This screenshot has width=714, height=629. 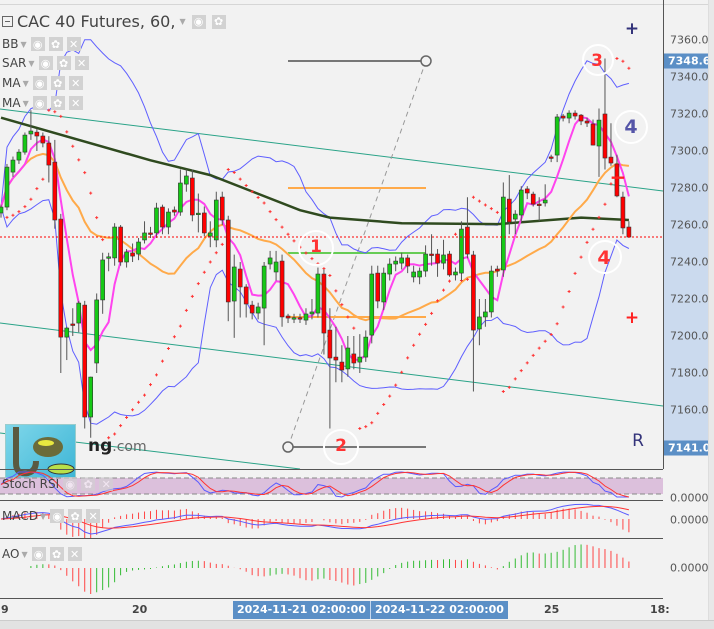 I want to click on macd-legend: MACD ▼ ◉ ✿ ✕, so click(x=51, y=516).